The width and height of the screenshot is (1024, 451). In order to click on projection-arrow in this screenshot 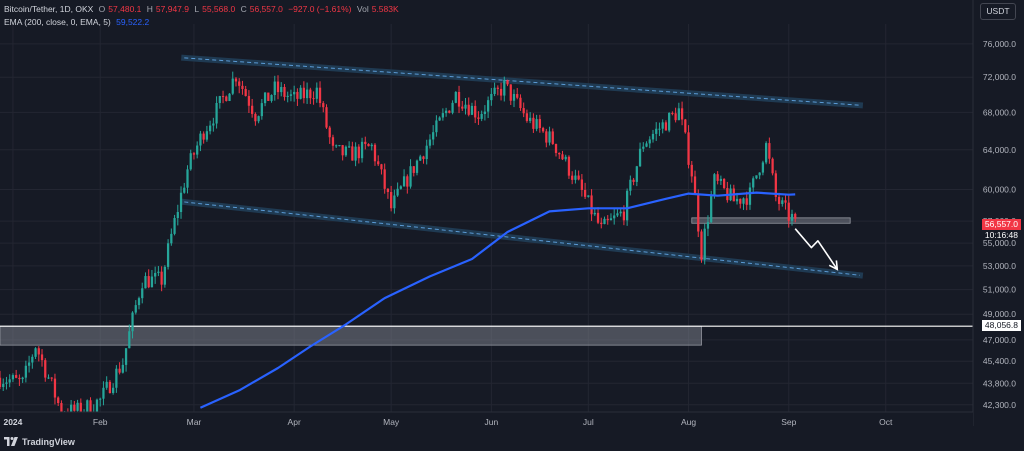, I will do `click(816, 249)`.